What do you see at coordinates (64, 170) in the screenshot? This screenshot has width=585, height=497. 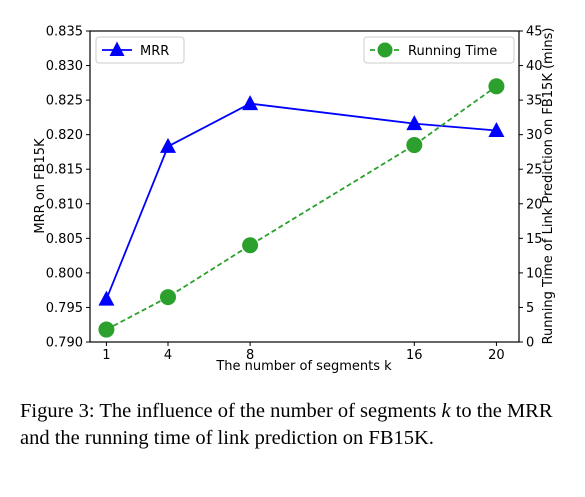 I see `left-y-tick-label: 0.815` at bounding box center [64, 170].